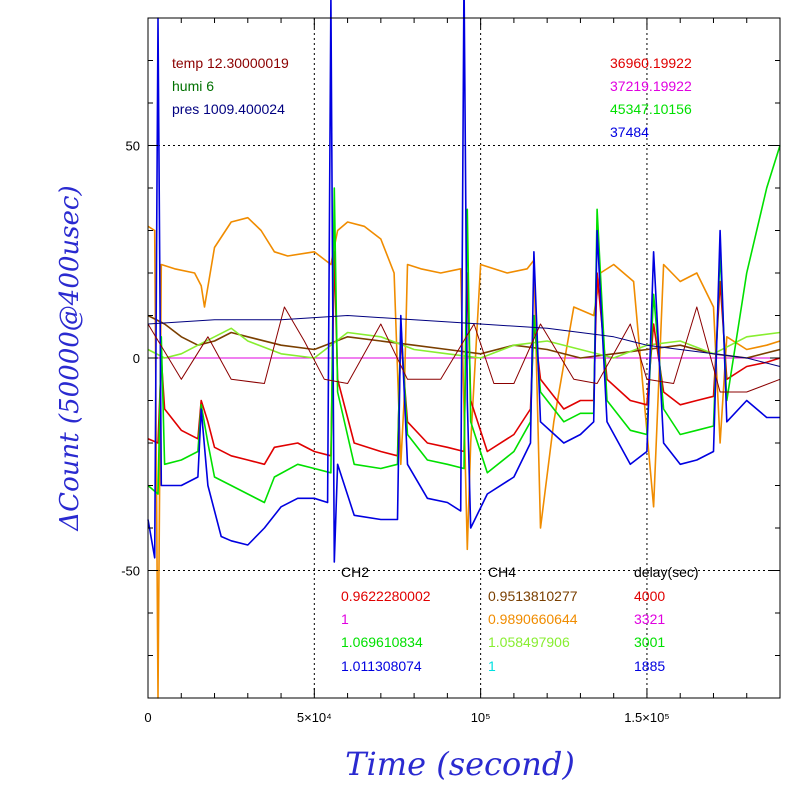  Describe the element at coordinates (147, 717) in the screenshot. I see `x-tick-label-0: 0` at that location.